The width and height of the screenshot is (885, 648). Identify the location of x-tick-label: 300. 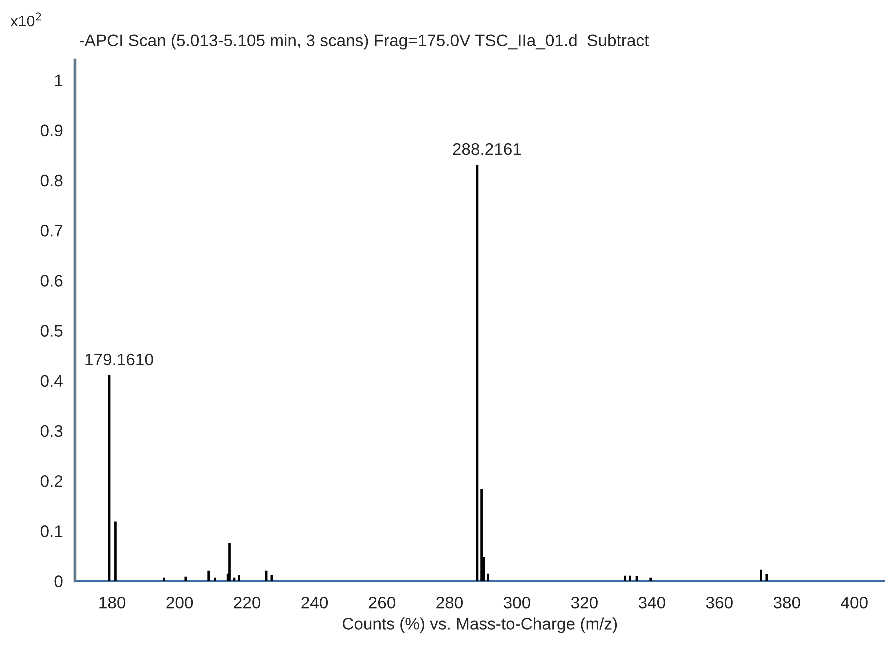
(517, 602).